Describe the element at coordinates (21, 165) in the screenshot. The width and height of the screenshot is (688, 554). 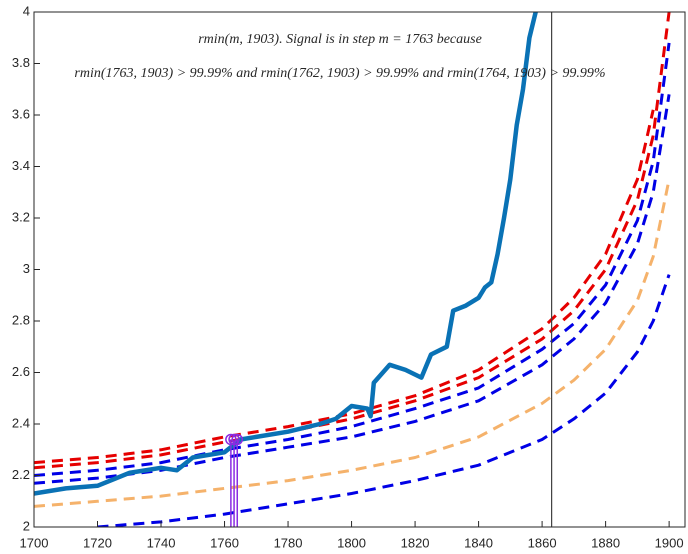
I see `y-tick-label: 3.4` at that location.